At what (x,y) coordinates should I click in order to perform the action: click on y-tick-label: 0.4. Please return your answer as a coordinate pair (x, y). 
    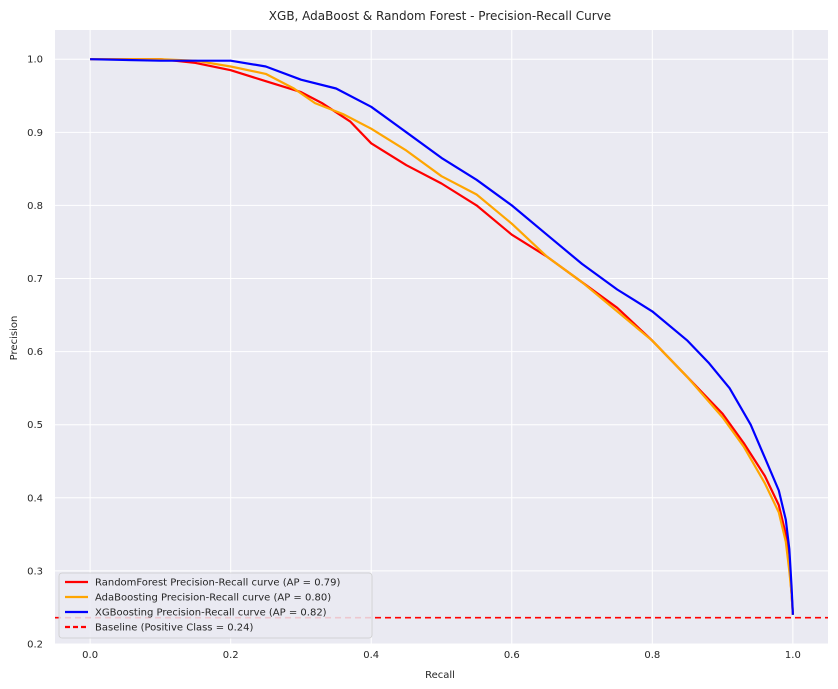
    Looking at the image, I should click on (35, 498).